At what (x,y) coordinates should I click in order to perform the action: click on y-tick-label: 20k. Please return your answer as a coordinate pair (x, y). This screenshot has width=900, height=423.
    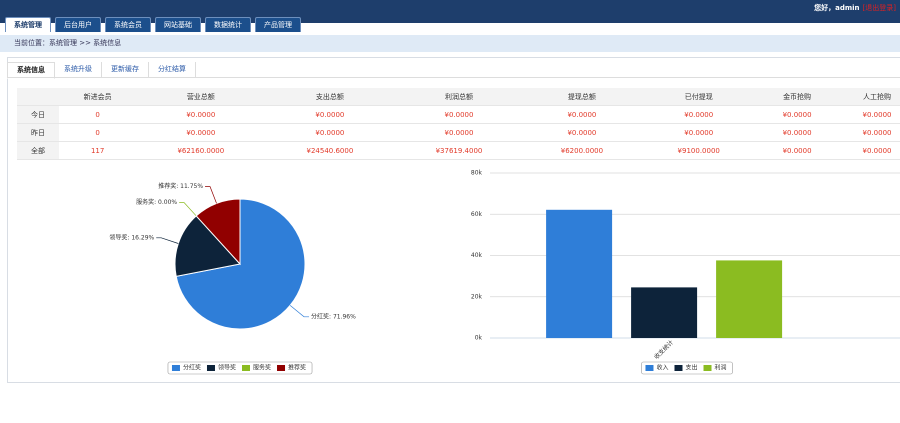
    Looking at the image, I should click on (477, 296).